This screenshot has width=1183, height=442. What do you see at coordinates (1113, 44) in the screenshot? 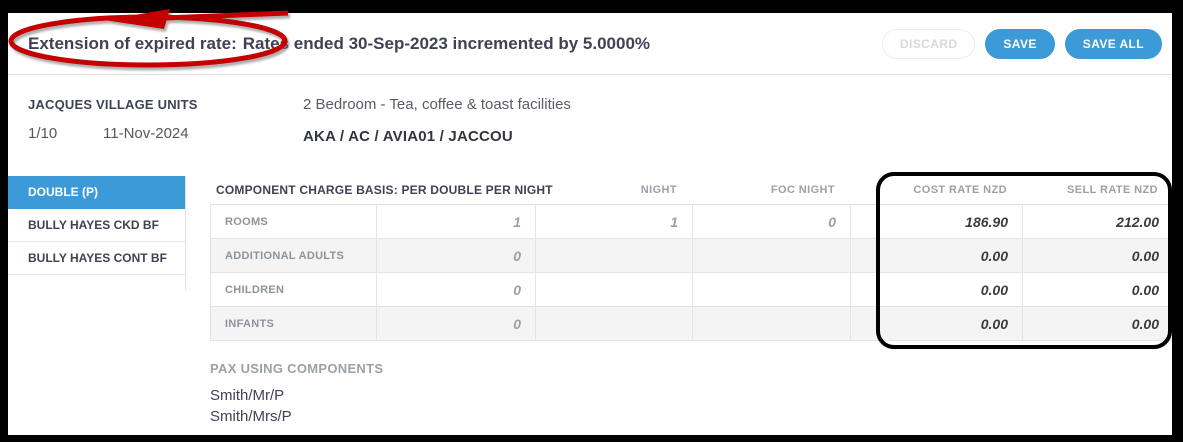
I see `save-all-button: SAVE ALL` at bounding box center [1113, 44].